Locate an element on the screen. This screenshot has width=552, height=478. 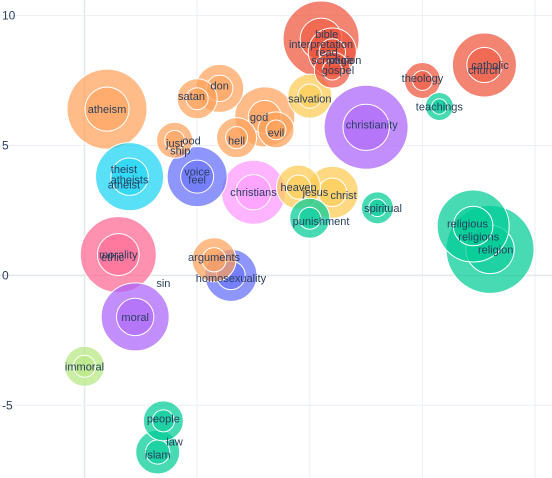
tick-layer: 10 5 0 -5 is located at coordinates (9, 211).